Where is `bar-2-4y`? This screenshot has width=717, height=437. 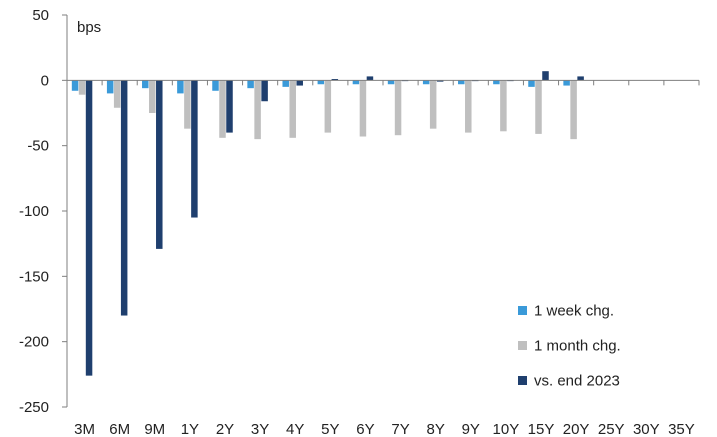
bar-2-4y is located at coordinates (299, 83).